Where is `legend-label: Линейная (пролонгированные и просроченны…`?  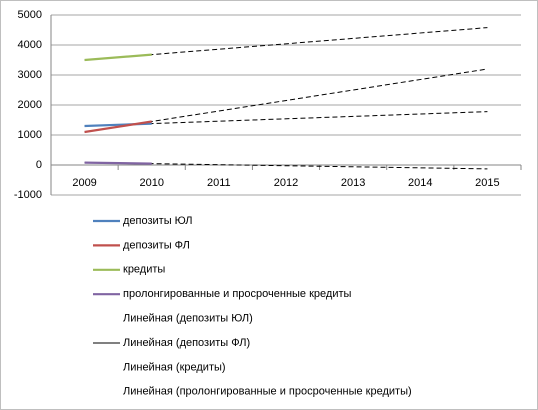 legend-label: Линейная (пролонгированные и просроченны… is located at coordinates (267, 392).